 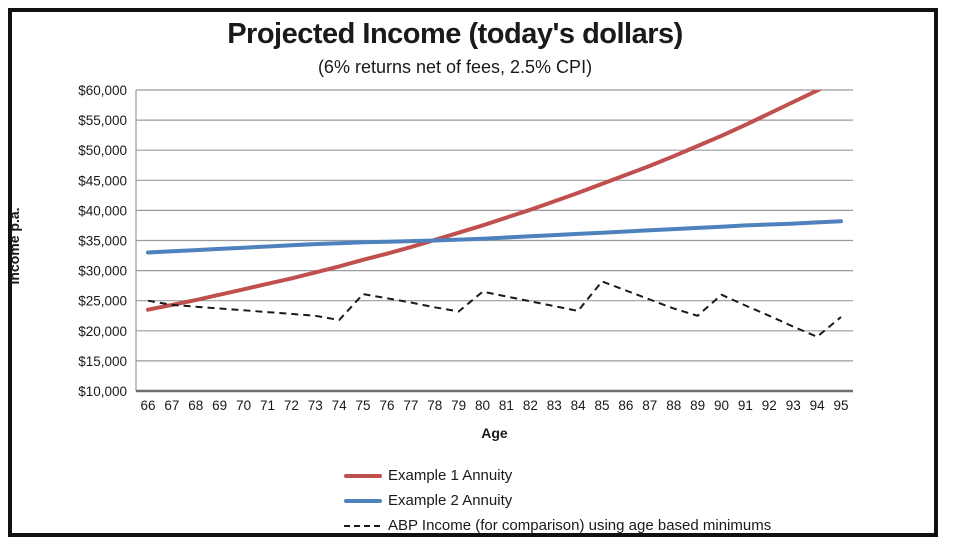 What do you see at coordinates (102, 210) in the screenshot?
I see `y-tick-label: $40,000` at bounding box center [102, 210].